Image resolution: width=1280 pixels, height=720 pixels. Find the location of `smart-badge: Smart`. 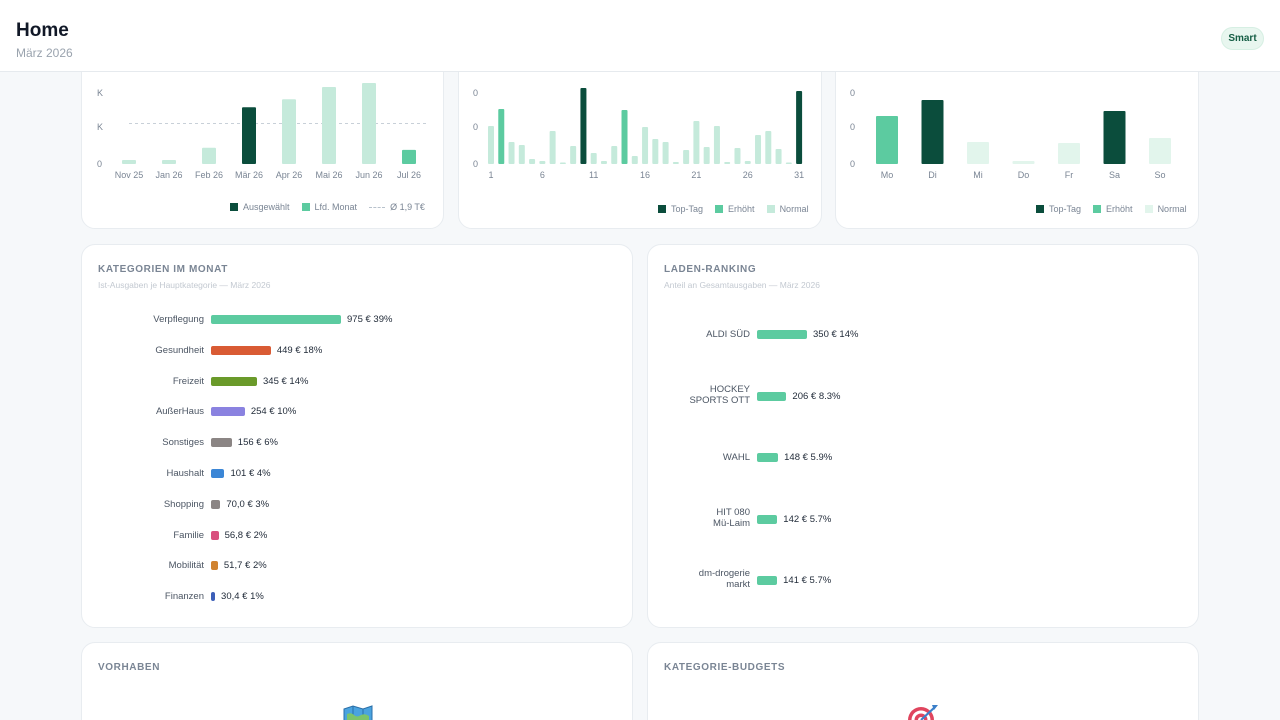

smart-badge: Smart is located at coordinates (1242, 38).